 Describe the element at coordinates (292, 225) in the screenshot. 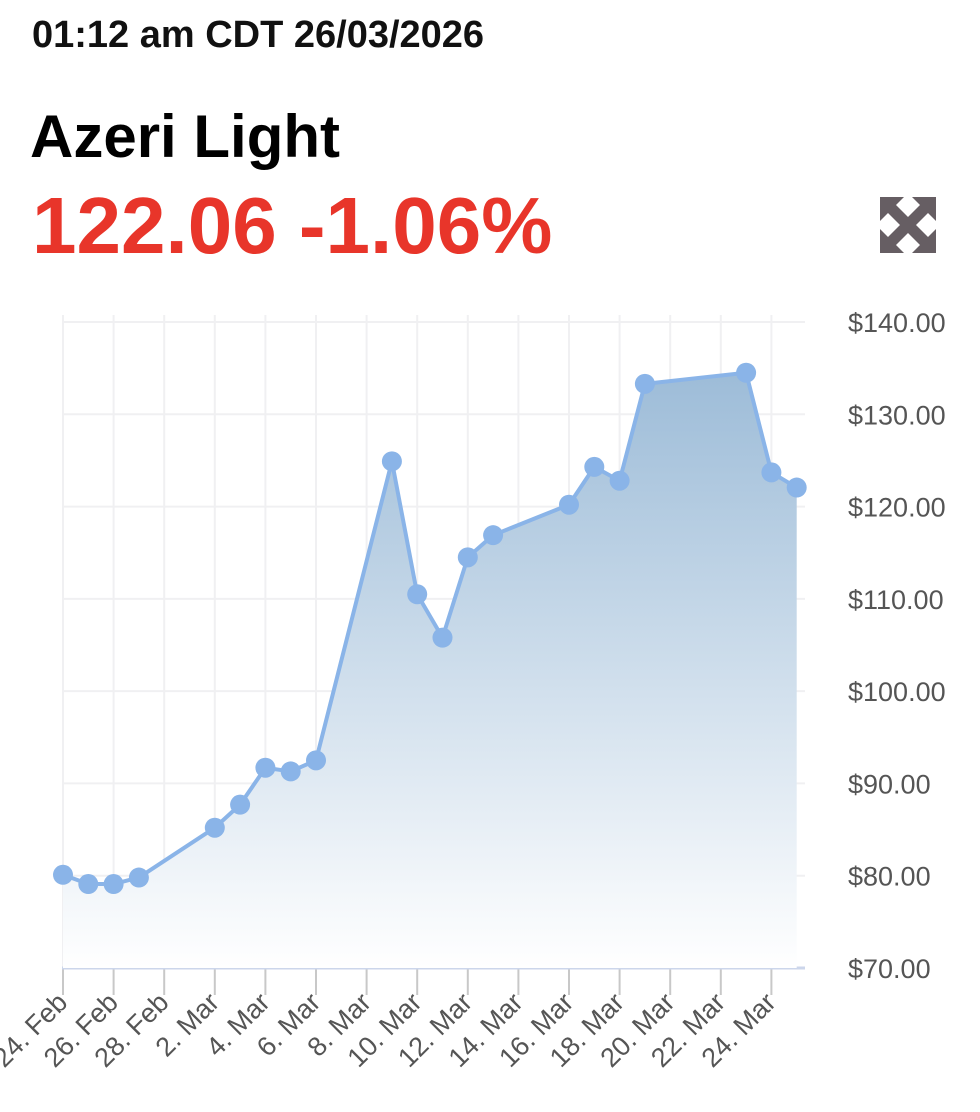

I see `price-change: 122.06 -1.06%` at that location.